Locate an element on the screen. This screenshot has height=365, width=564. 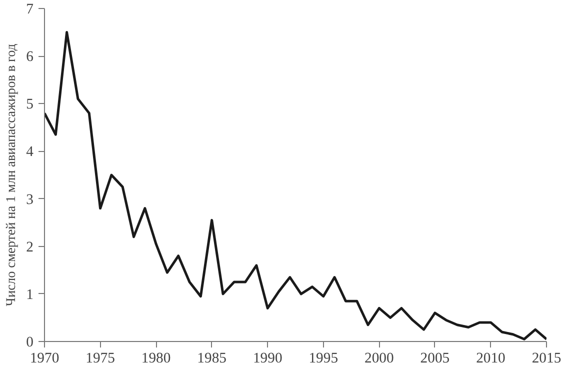
y-tick-label: 2 is located at coordinates (30, 247).